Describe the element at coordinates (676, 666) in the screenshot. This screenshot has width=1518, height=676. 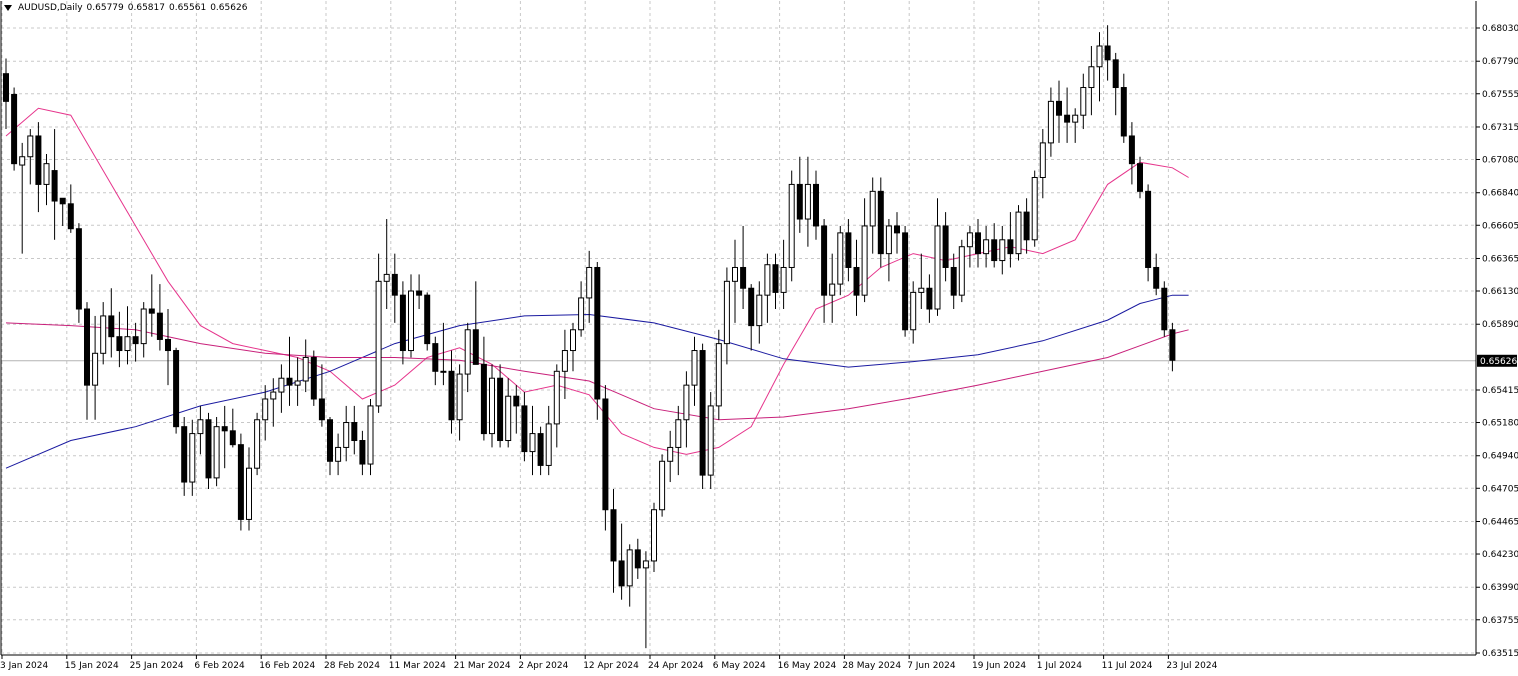
I see `x-tick-label: 24 Apr 2024` at that location.